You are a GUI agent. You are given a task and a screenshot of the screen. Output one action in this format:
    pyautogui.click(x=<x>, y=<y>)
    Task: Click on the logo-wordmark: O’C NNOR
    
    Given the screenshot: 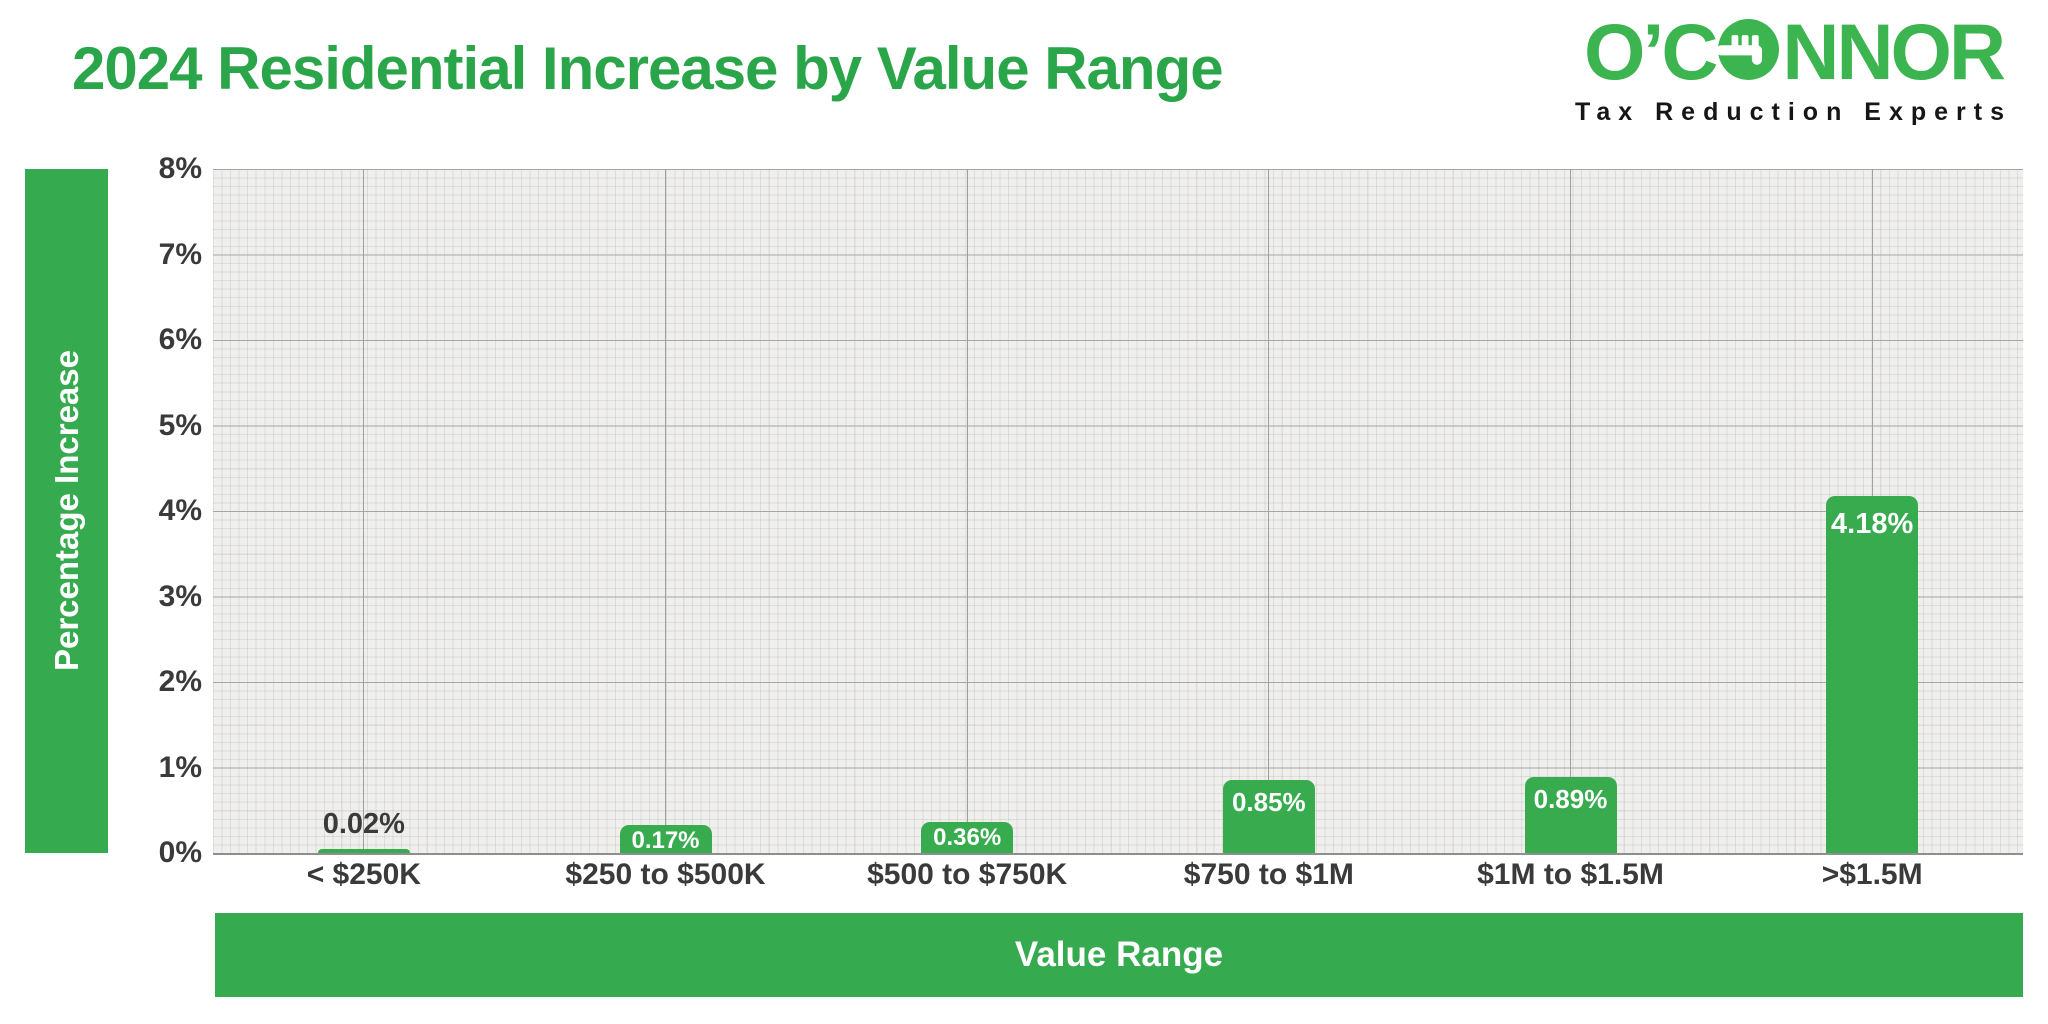 What is the action you would take?
    pyautogui.click(x=1795, y=51)
    